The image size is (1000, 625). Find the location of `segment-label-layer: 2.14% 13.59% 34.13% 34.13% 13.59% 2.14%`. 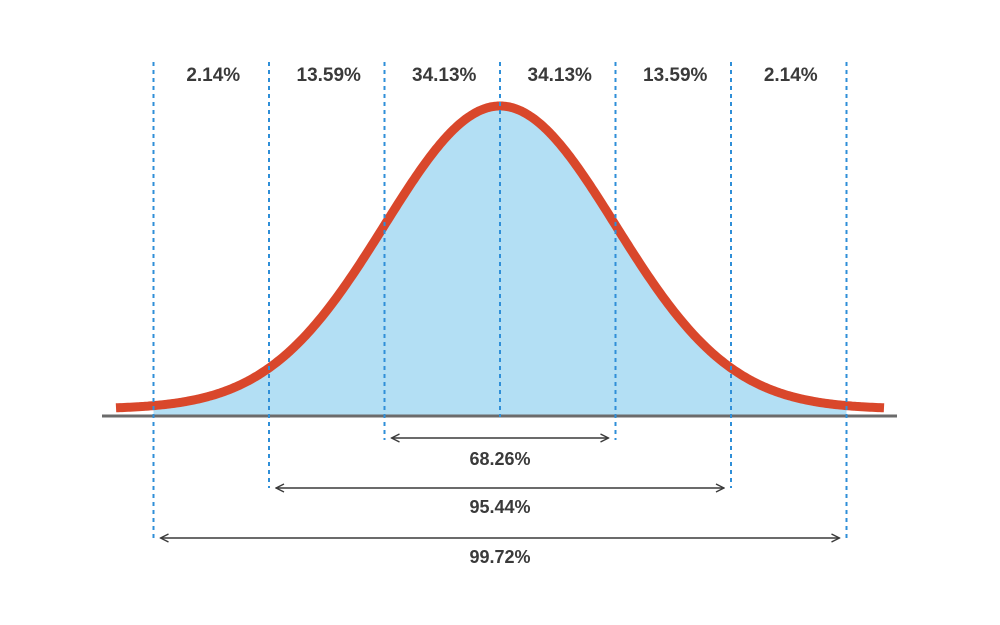

segment-label-layer: 2.14% 13.59% 34.13% 34.13% 13.59% 2.14% is located at coordinates (501, 75).